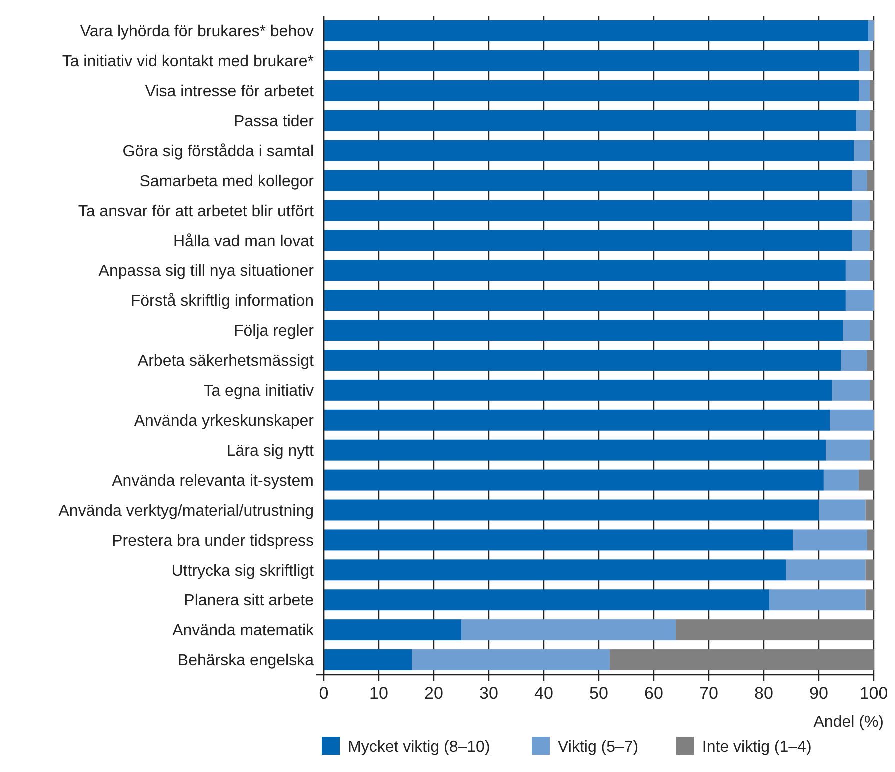  I want to click on y-tick-label: Använda verktyg/material/utrustning, so click(186, 511).